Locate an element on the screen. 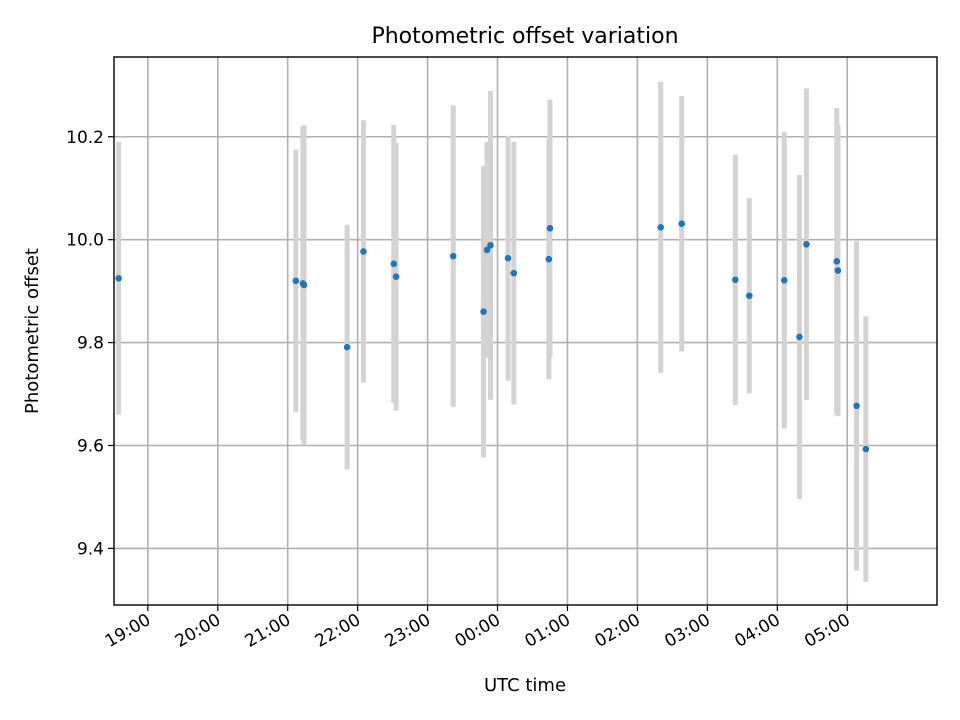 The image size is (960, 720). y-tick-label: 9.8 is located at coordinates (90, 344).